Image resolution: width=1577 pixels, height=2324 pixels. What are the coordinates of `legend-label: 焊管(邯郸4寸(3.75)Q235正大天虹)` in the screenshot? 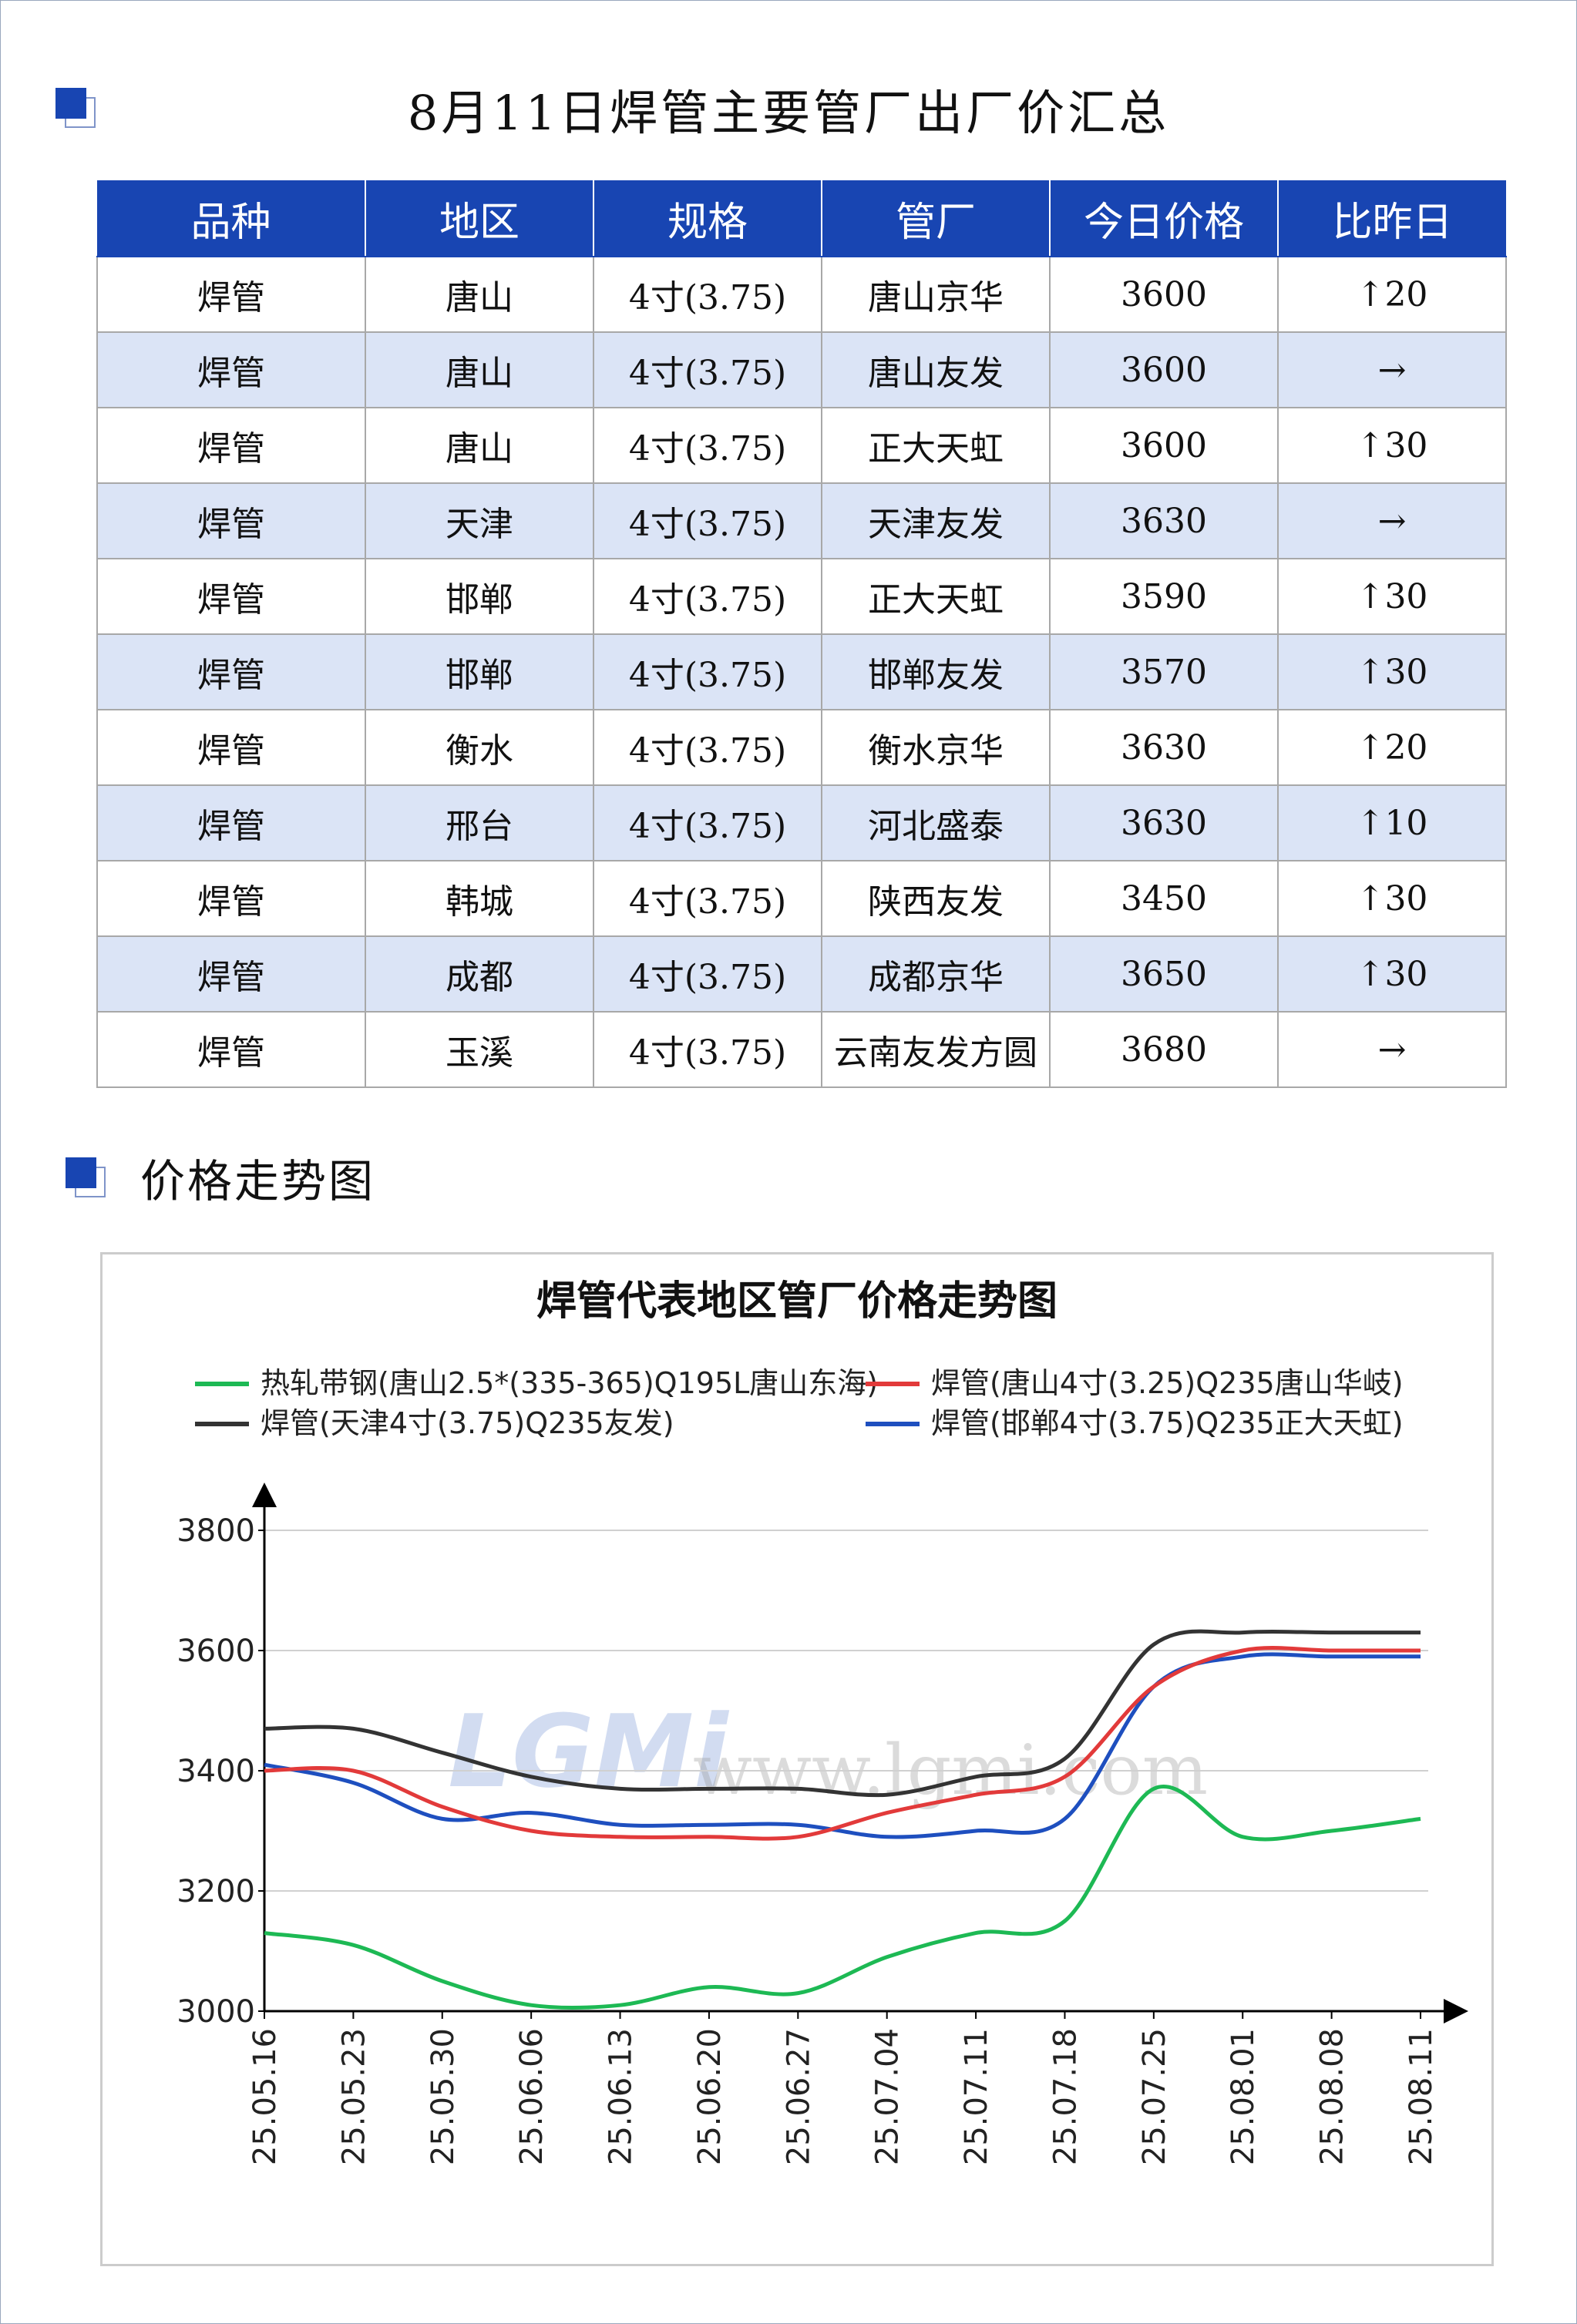 It's located at (1167, 1423).